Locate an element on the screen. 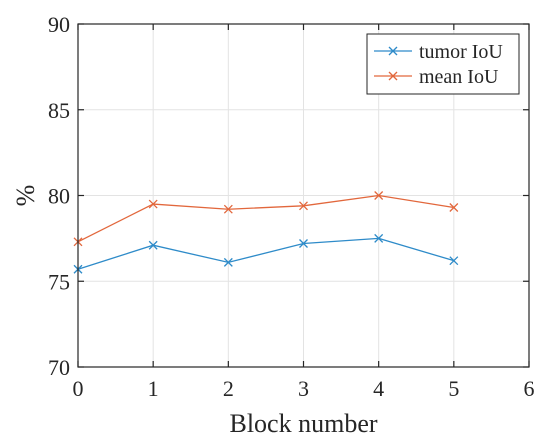 This screenshot has width=550, height=445. x-tick-label: 5 is located at coordinates (453, 388).